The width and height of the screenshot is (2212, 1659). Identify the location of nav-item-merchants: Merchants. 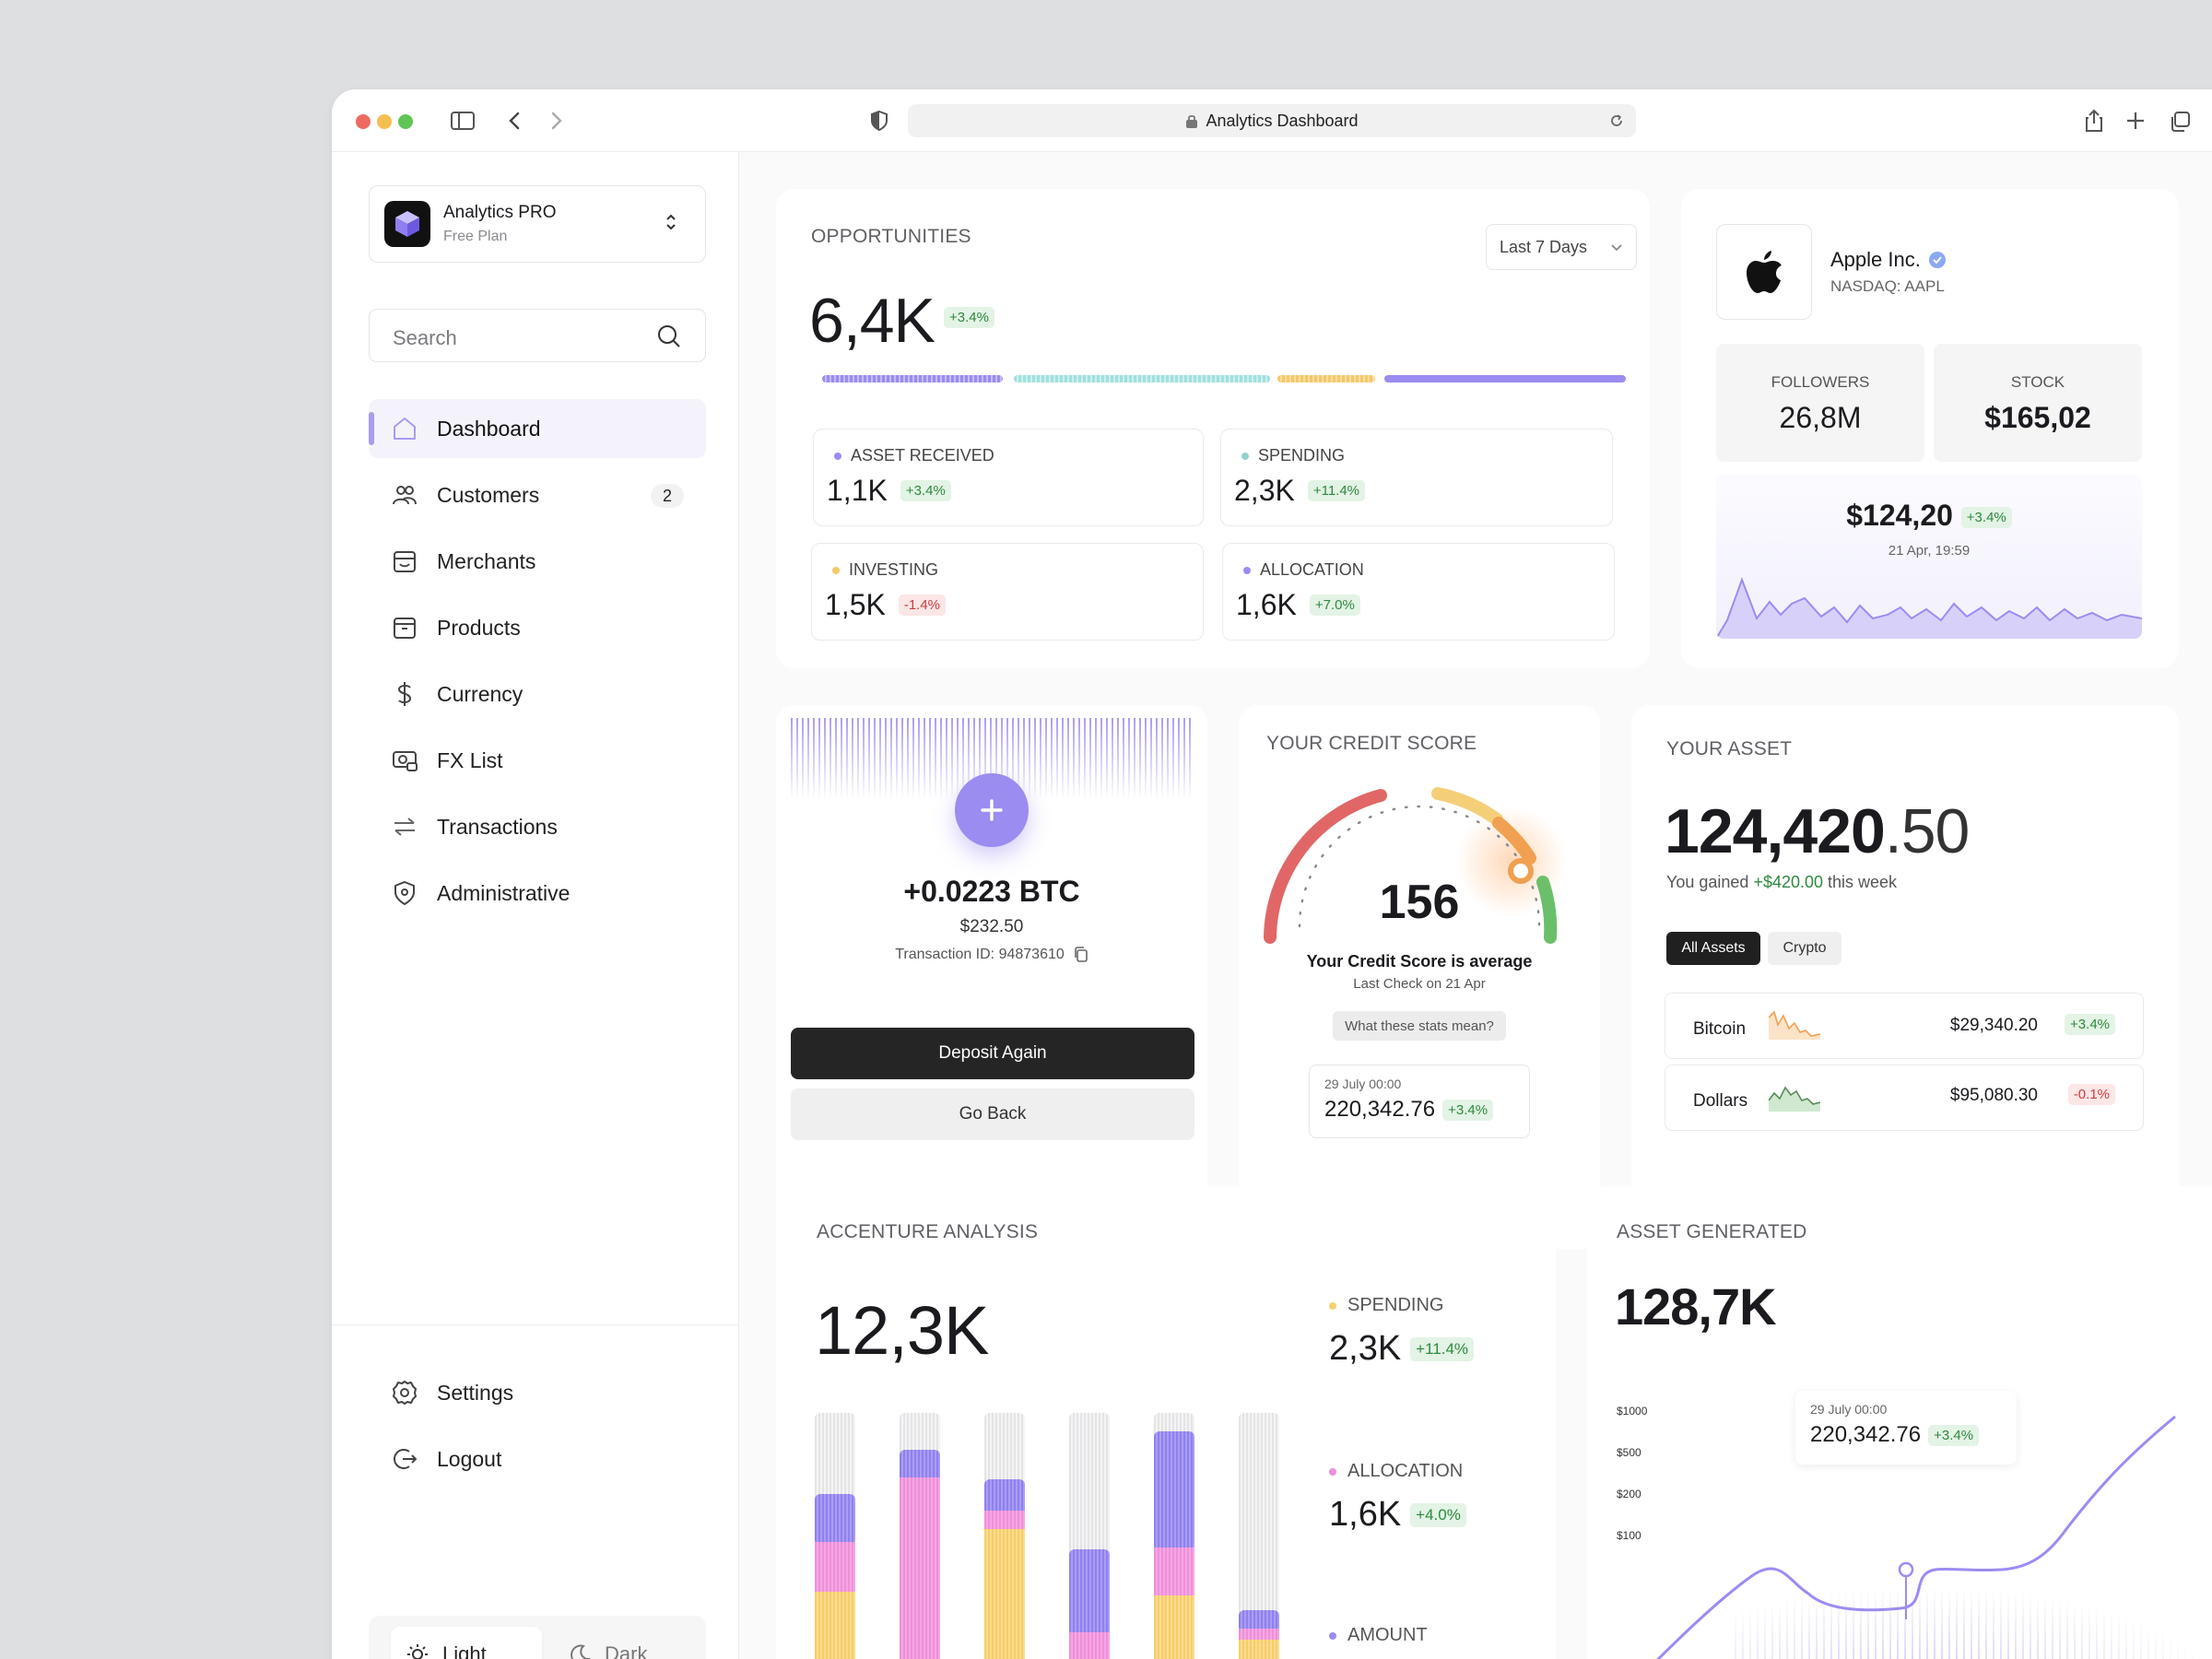
(537, 561).